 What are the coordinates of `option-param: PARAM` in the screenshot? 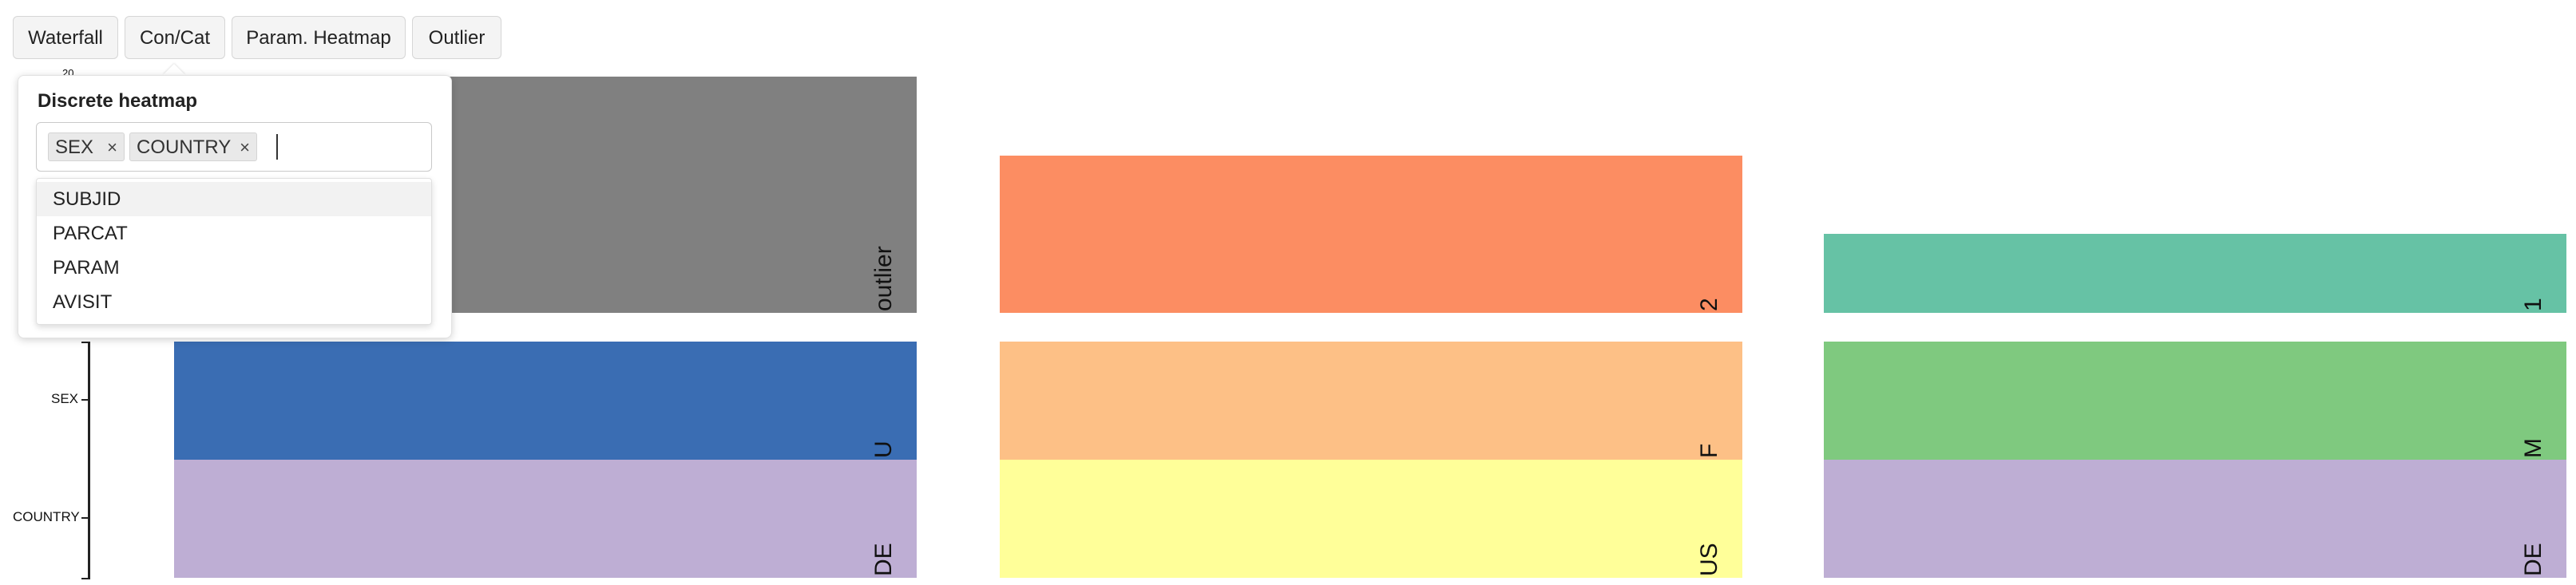 It's located at (86, 268).